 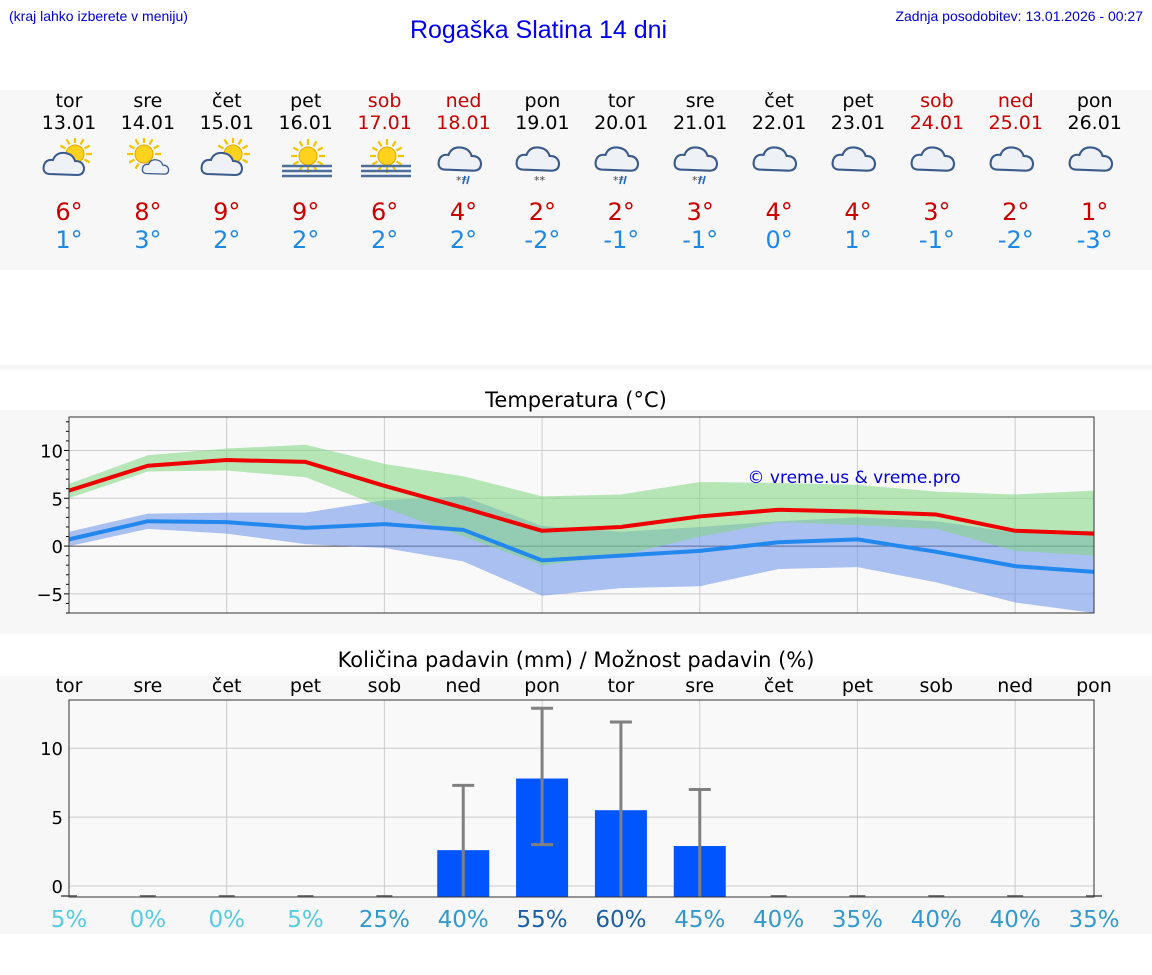 I want to click on day-forecast: čet 15.01 9° 2°, so click(x=227, y=180).